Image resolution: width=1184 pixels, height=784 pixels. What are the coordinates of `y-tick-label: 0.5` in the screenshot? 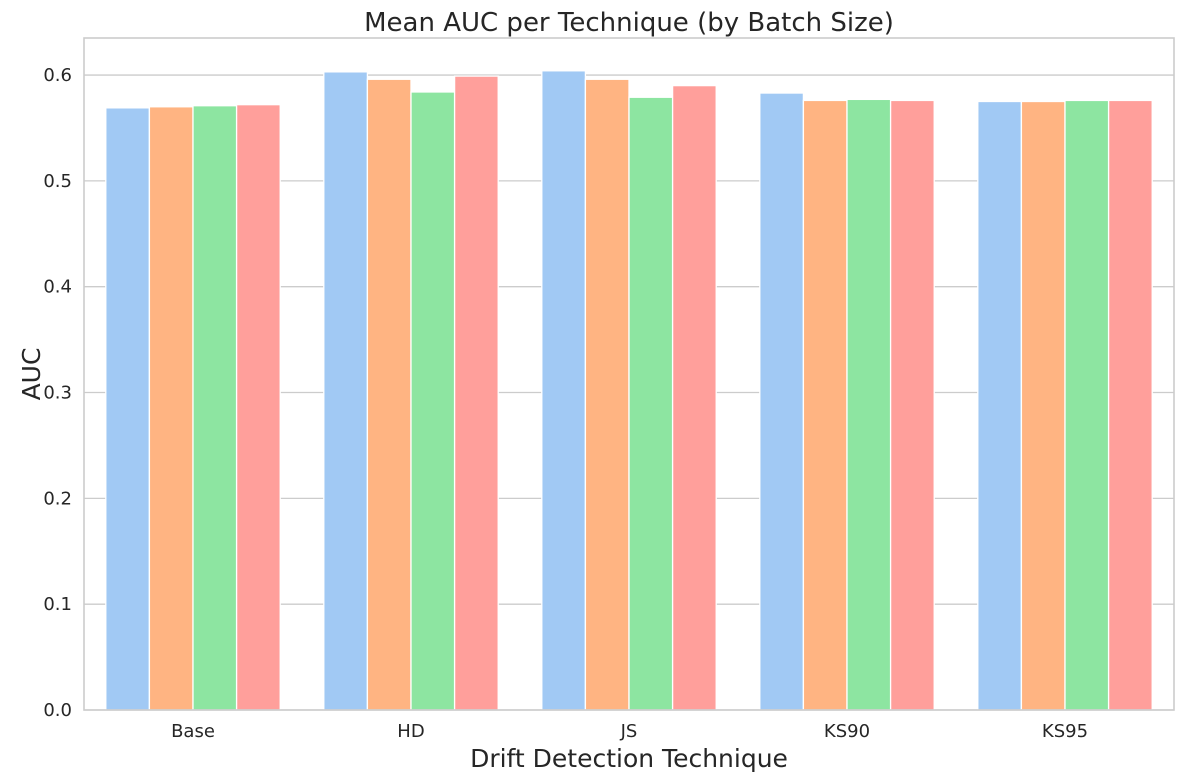 It's located at (57, 181).